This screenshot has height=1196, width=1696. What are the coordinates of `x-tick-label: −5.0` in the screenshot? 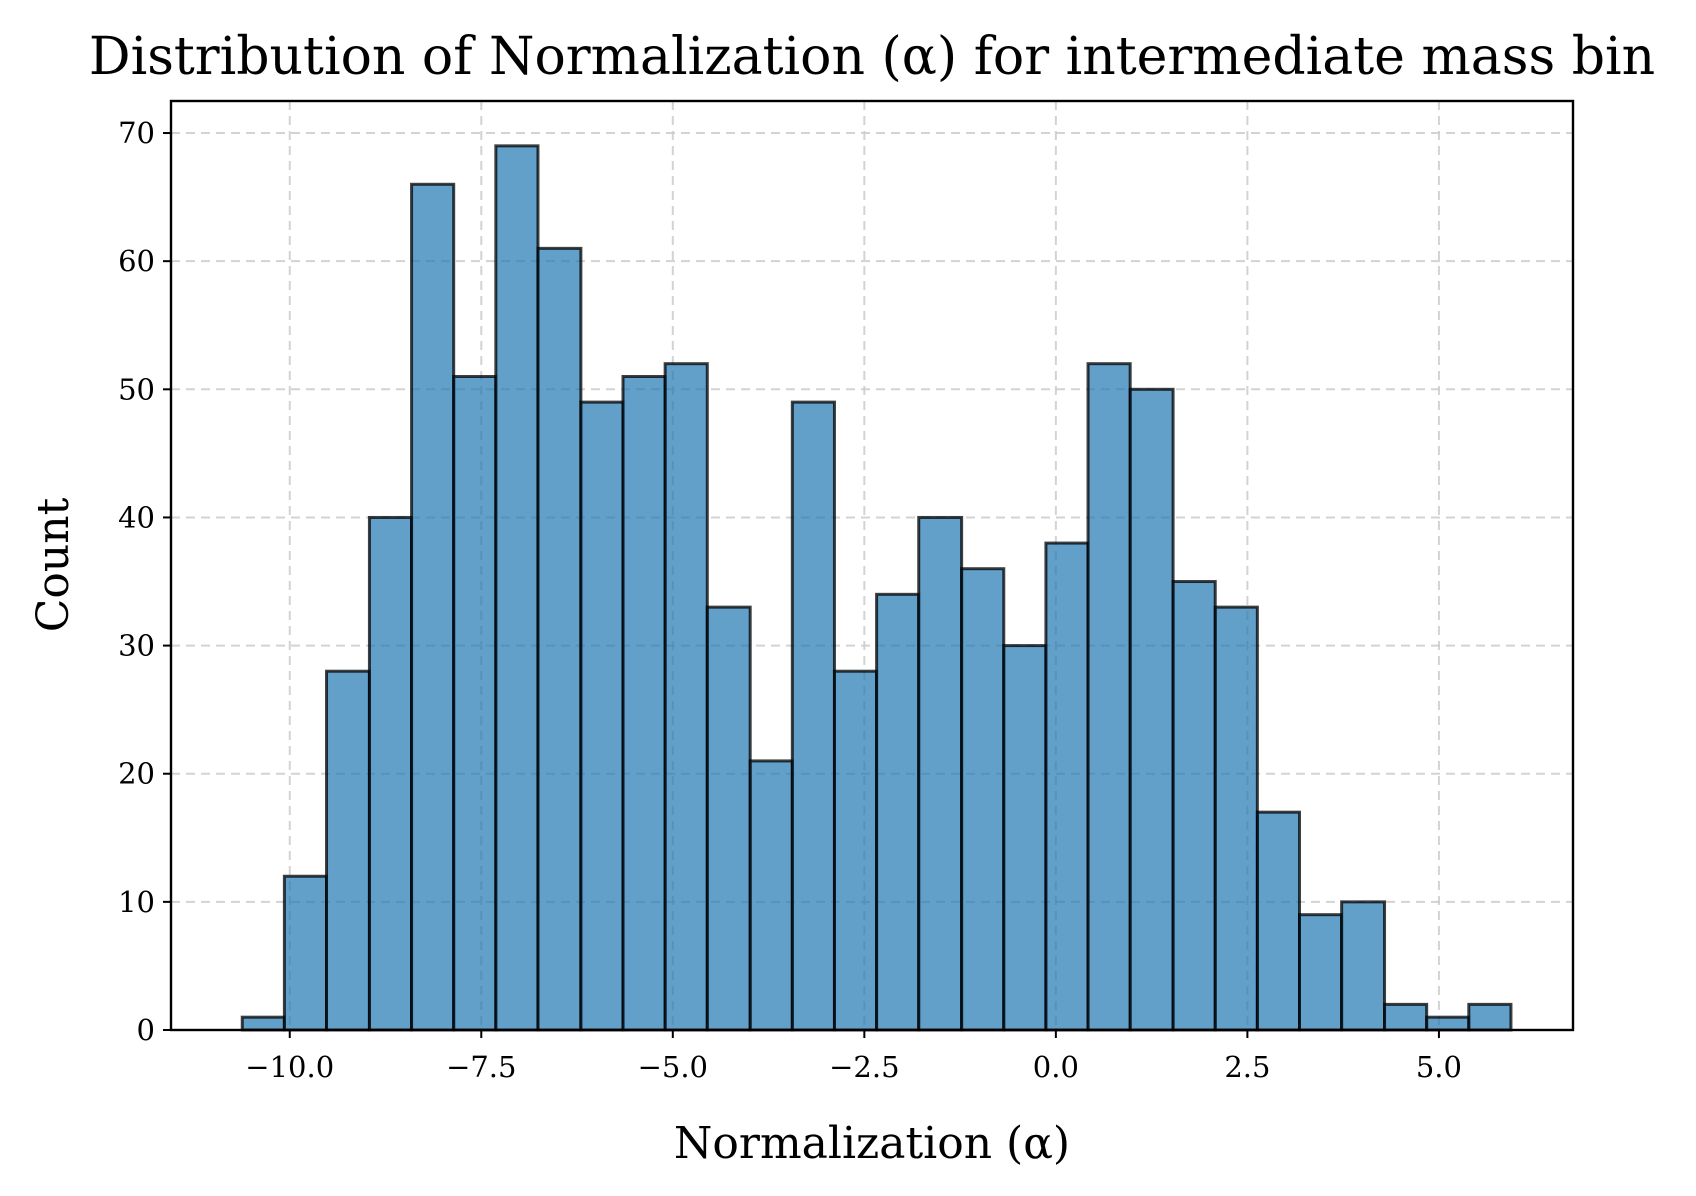 It's located at (673, 1067).